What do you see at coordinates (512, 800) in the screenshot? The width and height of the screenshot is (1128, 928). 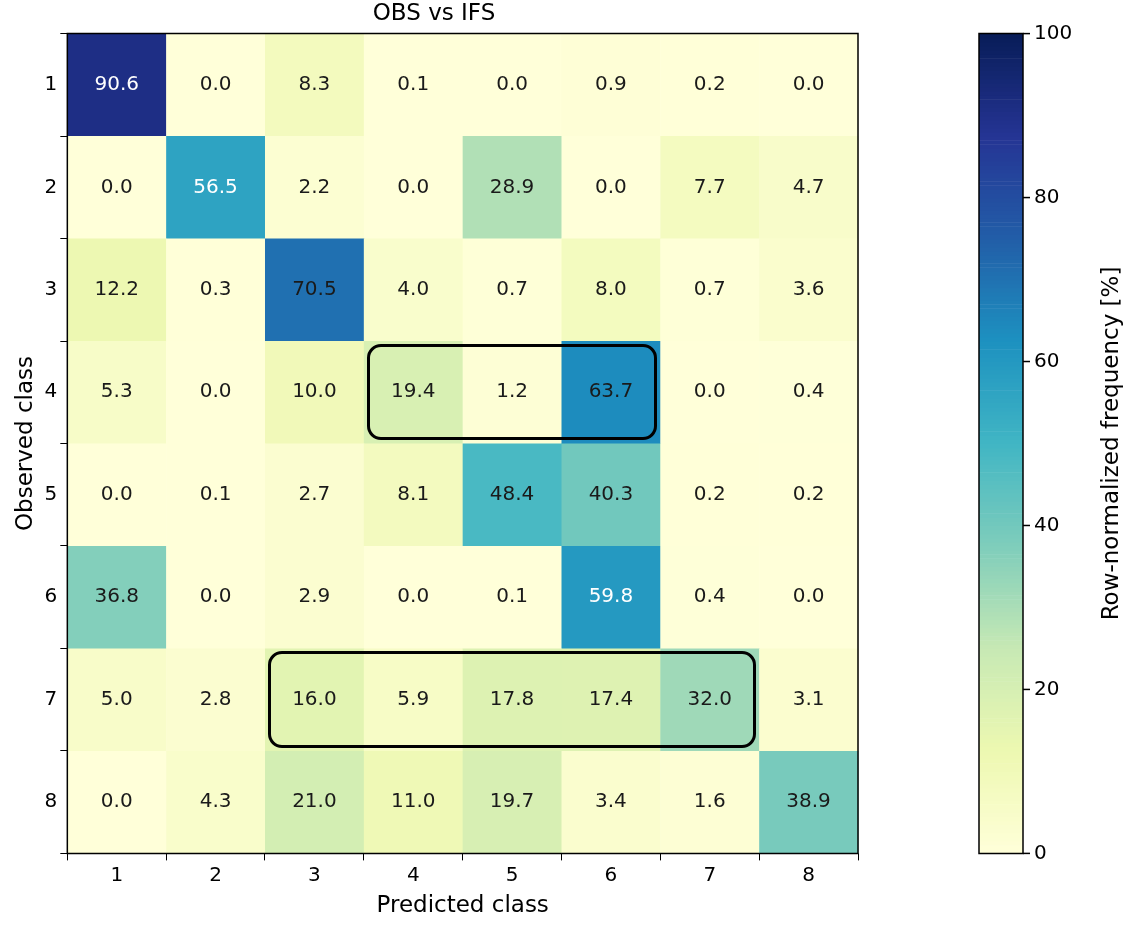 I see `data-label: 19.7` at bounding box center [512, 800].